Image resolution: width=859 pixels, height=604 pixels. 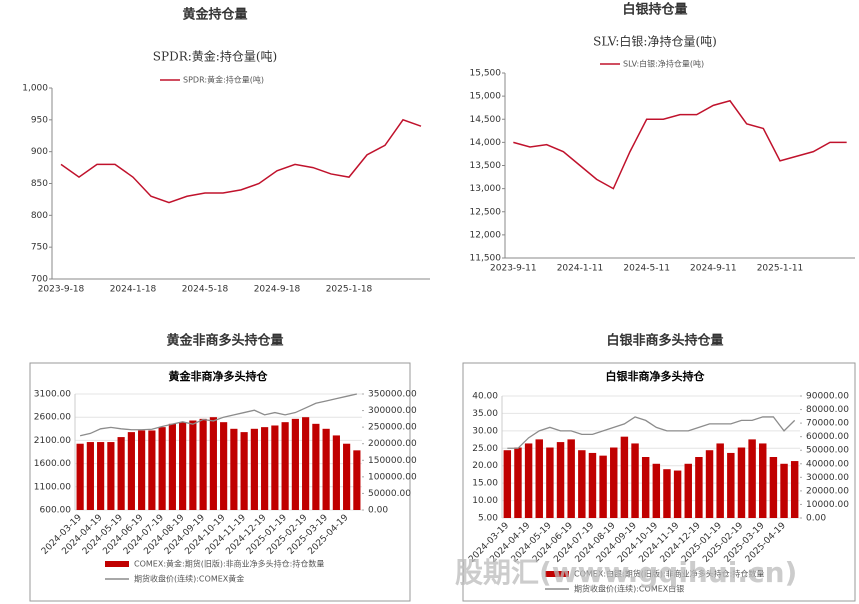 I want to click on x-tick-label: 2023-9-18, so click(x=61, y=290).